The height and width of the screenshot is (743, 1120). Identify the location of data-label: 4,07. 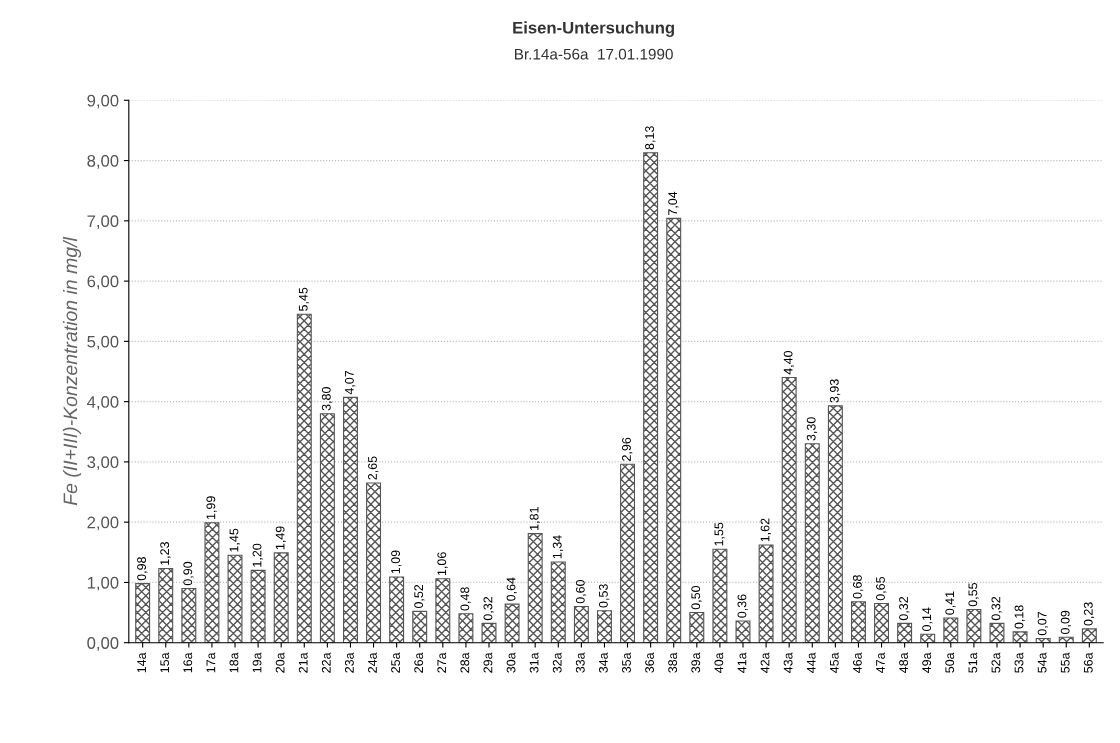
(350, 382).